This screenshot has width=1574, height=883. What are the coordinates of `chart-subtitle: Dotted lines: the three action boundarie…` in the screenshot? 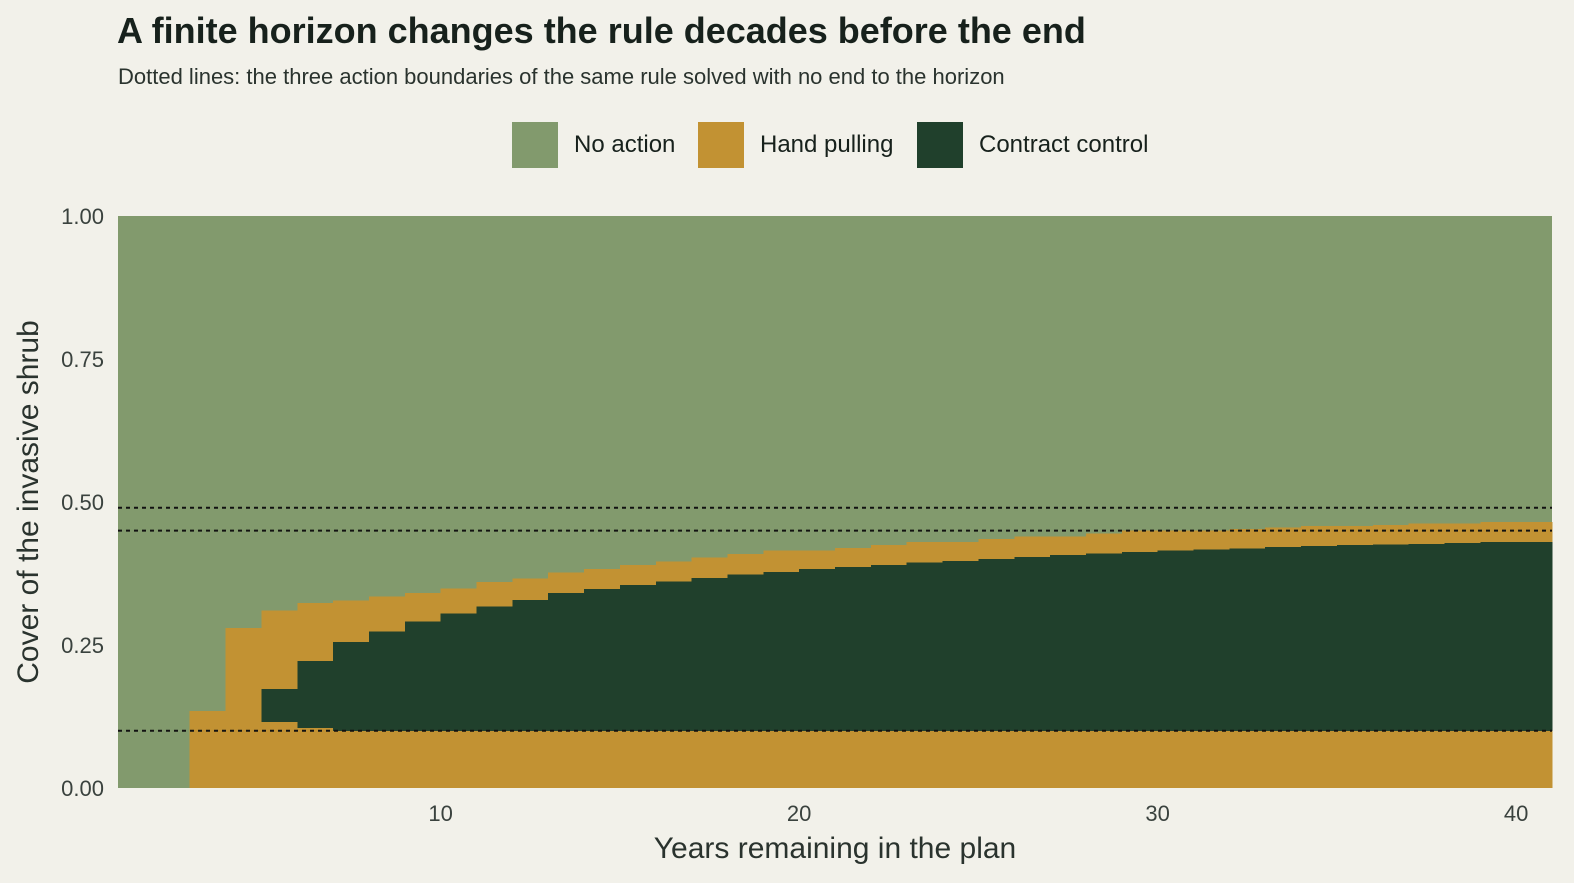 It's located at (561, 76).